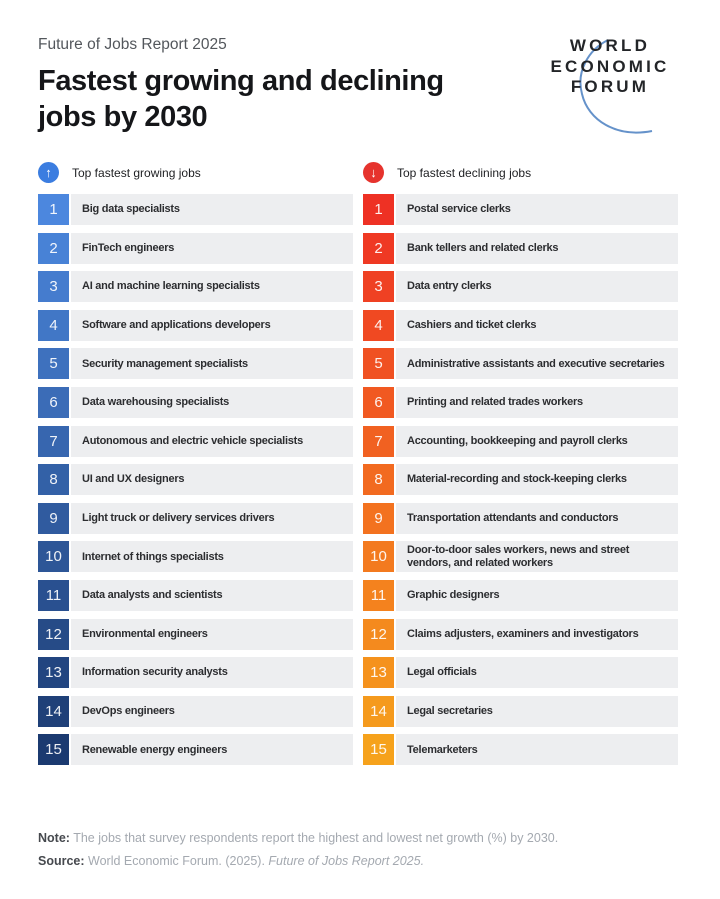  I want to click on rank-tile: 1, so click(53, 209).